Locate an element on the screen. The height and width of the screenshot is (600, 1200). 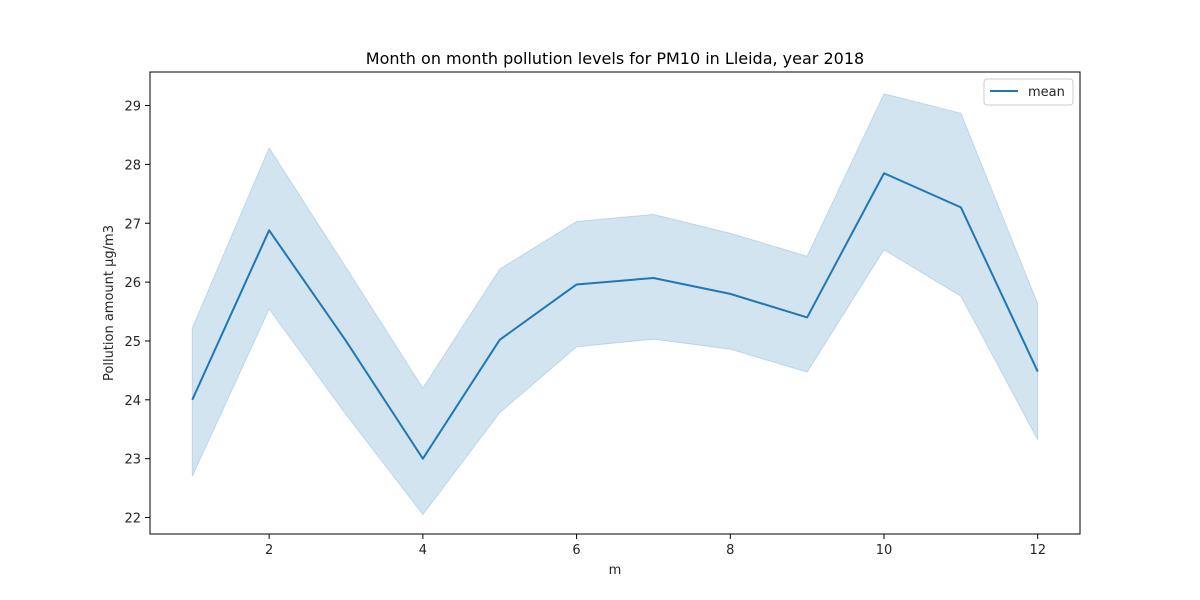
legend-label-mean: mean is located at coordinates (1046, 92).